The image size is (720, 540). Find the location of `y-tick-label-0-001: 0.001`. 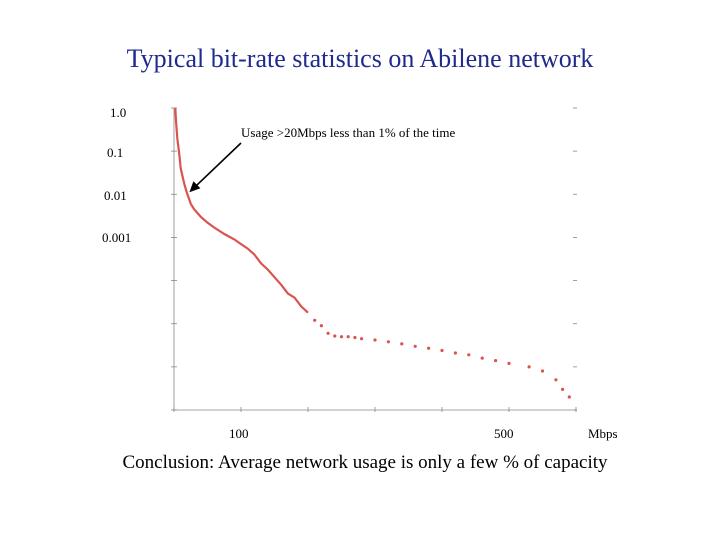

y-tick-label-0-001: 0.001 is located at coordinates (117, 237).